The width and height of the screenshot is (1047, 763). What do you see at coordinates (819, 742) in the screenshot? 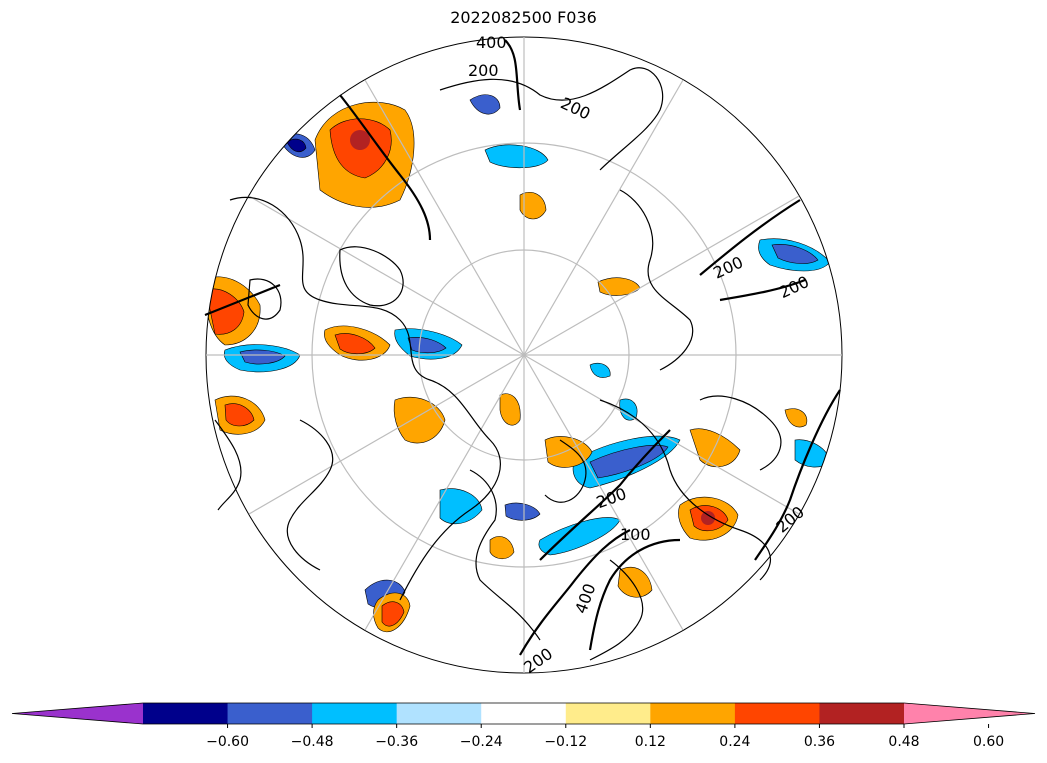
I see `colorbar-tick-label: 0.36` at bounding box center [819, 742].